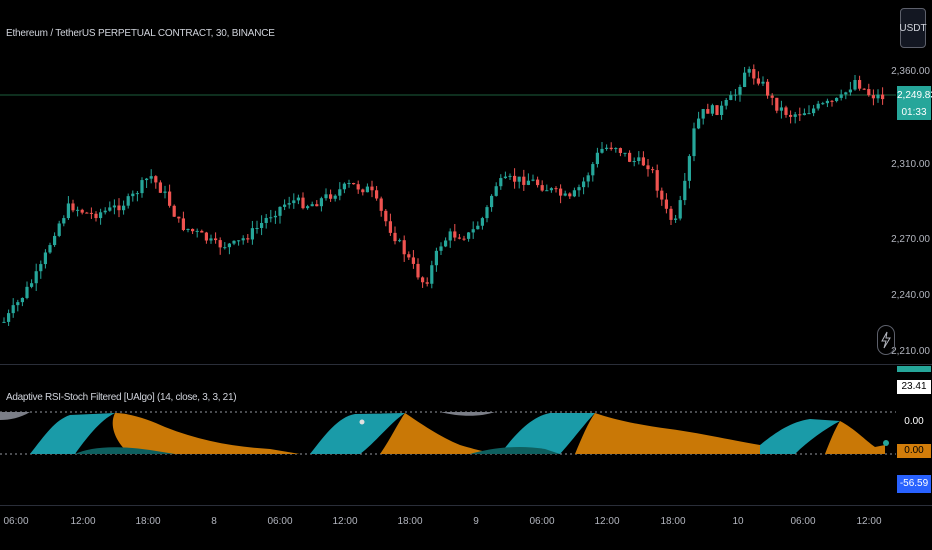  What do you see at coordinates (466, 364) in the screenshot?
I see `pane-separator` at bounding box center [466, 364].